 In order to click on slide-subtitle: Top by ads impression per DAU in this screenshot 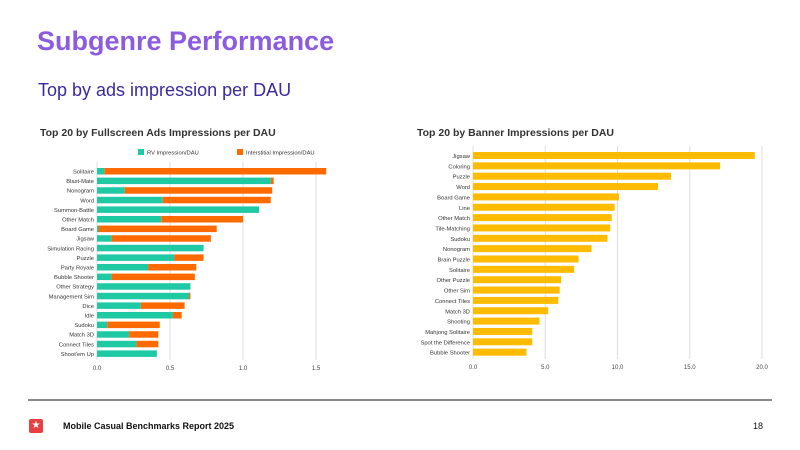, I will do `click(165, 90)`.